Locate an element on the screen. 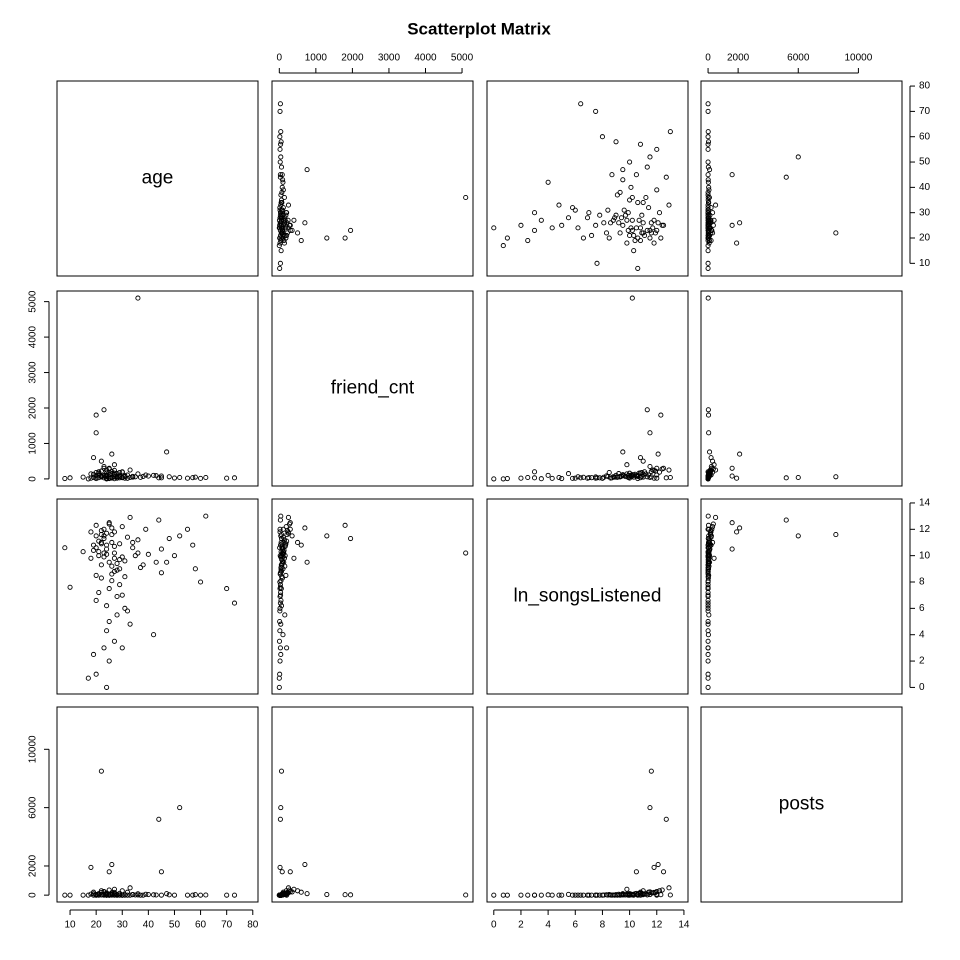 This screenshot has width=960, height=960. x-tick-label: 4 is located at coordinates (548, 925).